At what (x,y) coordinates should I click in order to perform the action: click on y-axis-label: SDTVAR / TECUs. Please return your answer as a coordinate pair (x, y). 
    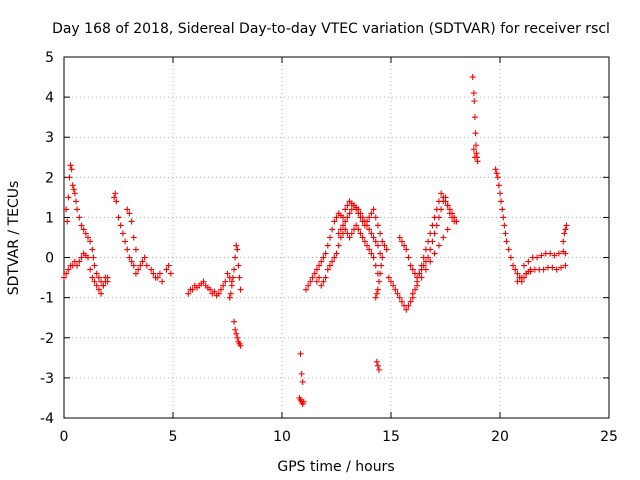
    Looking at the image, I should click on (14, 238).